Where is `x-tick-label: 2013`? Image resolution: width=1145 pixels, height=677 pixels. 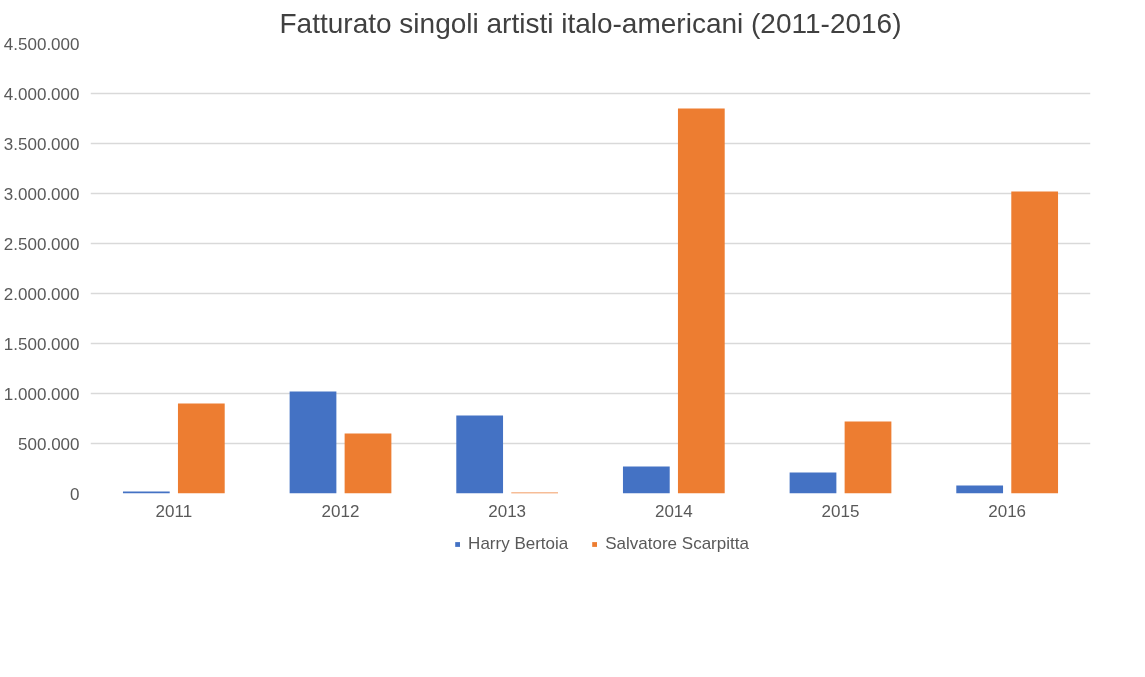
x-tick-label: 2013 is located at coordinates (507, 511).